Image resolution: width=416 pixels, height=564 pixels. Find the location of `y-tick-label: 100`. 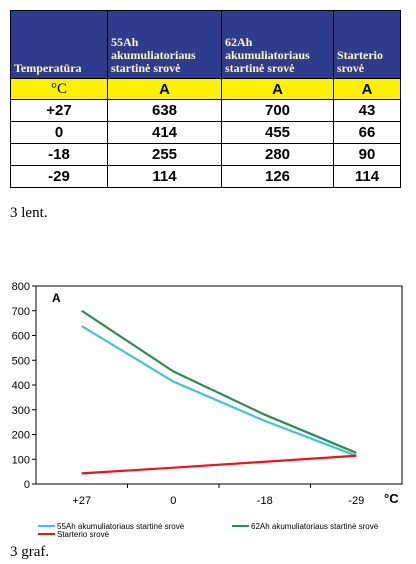

y-tick-label: 100 is located at coordinates (21, 460).